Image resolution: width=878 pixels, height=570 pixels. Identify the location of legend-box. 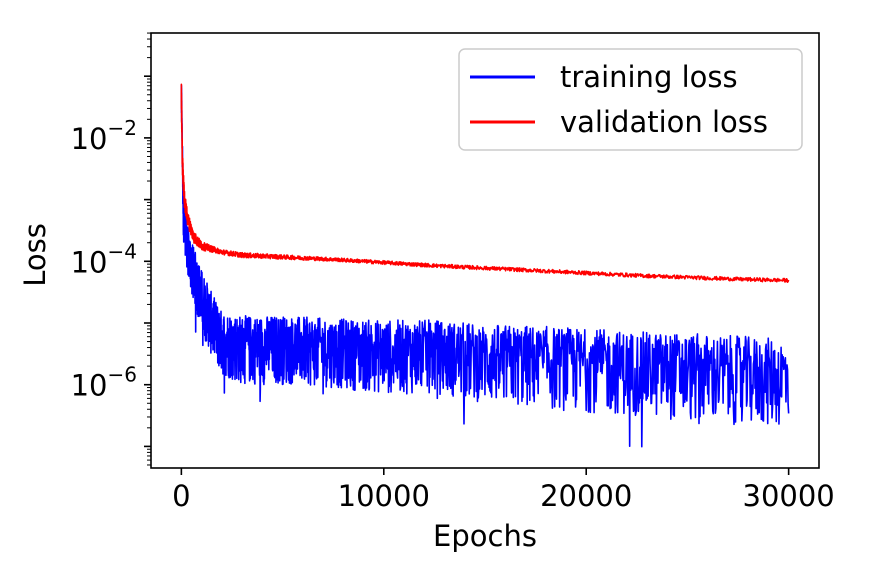
(630, 99).